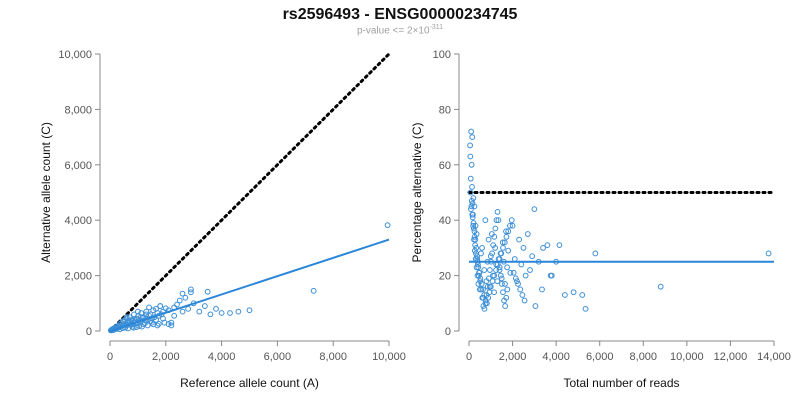  I want to click on p-value-text: p-value <= 2×10, so click(393, 31).